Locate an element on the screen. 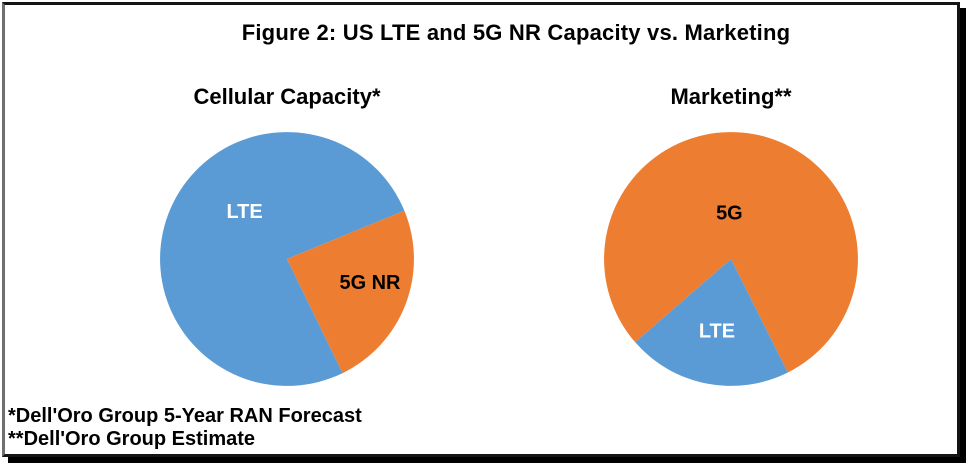 The width and height of the screenshot is (968, 464). marketing-chart-title: Marketing** is located at coordinates (731, 96).